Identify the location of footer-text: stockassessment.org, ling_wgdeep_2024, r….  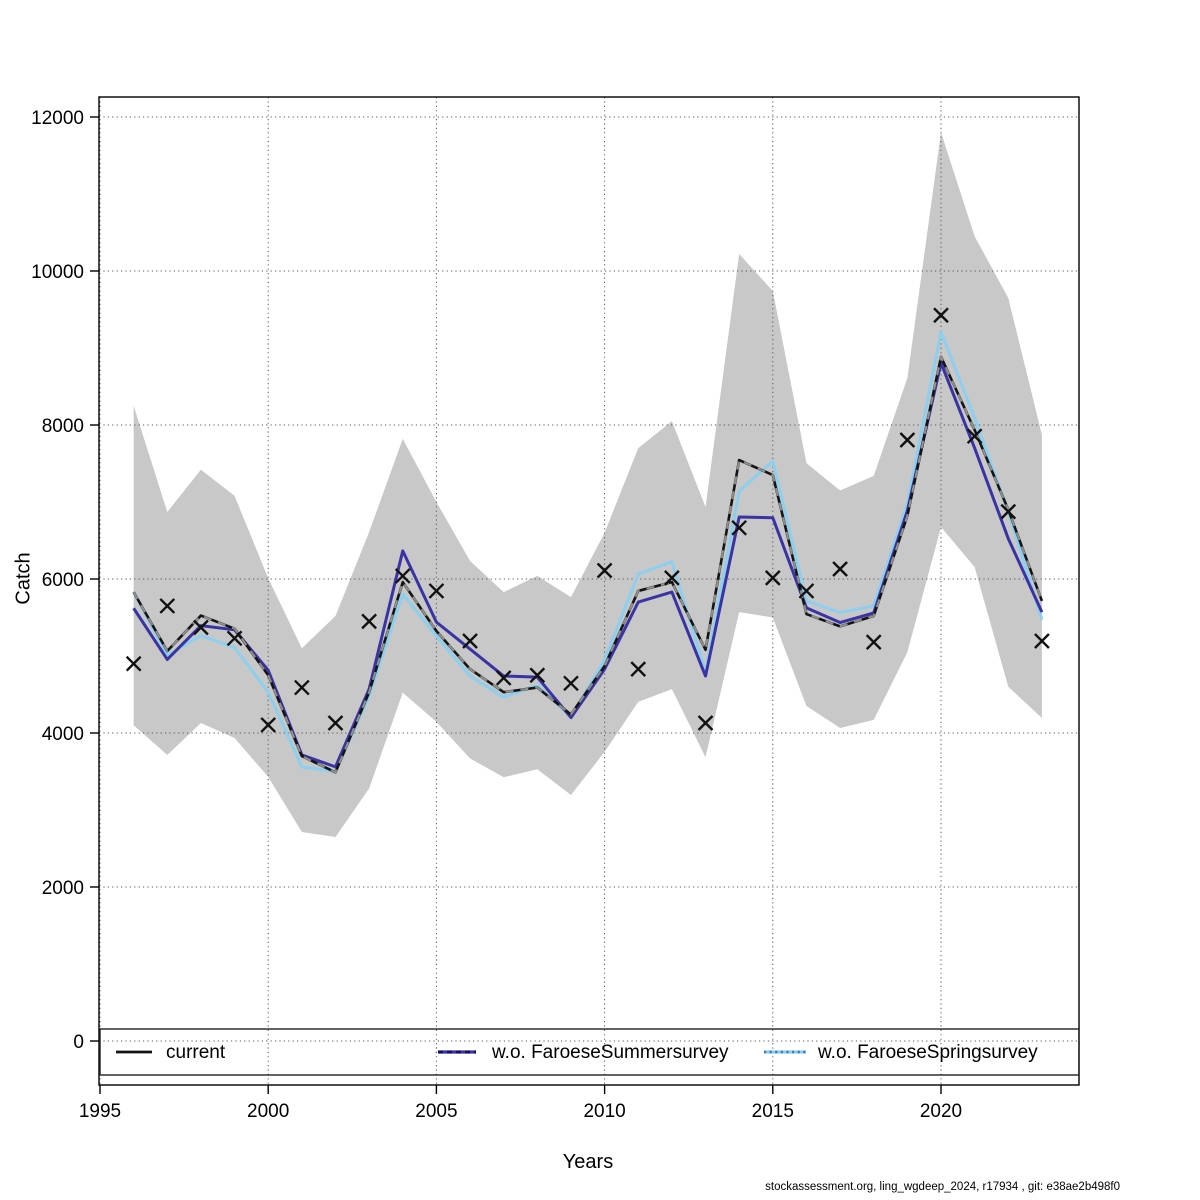
(942, 1187).